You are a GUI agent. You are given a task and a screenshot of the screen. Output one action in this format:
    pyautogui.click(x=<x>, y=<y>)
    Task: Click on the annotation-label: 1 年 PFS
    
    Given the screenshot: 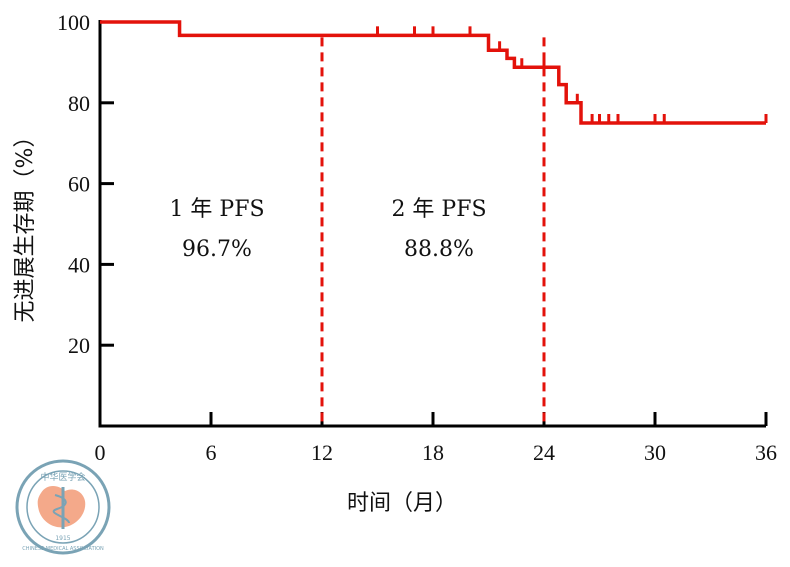 What is the action you would take?
    pyautogui.click(x=216, y=209)
    